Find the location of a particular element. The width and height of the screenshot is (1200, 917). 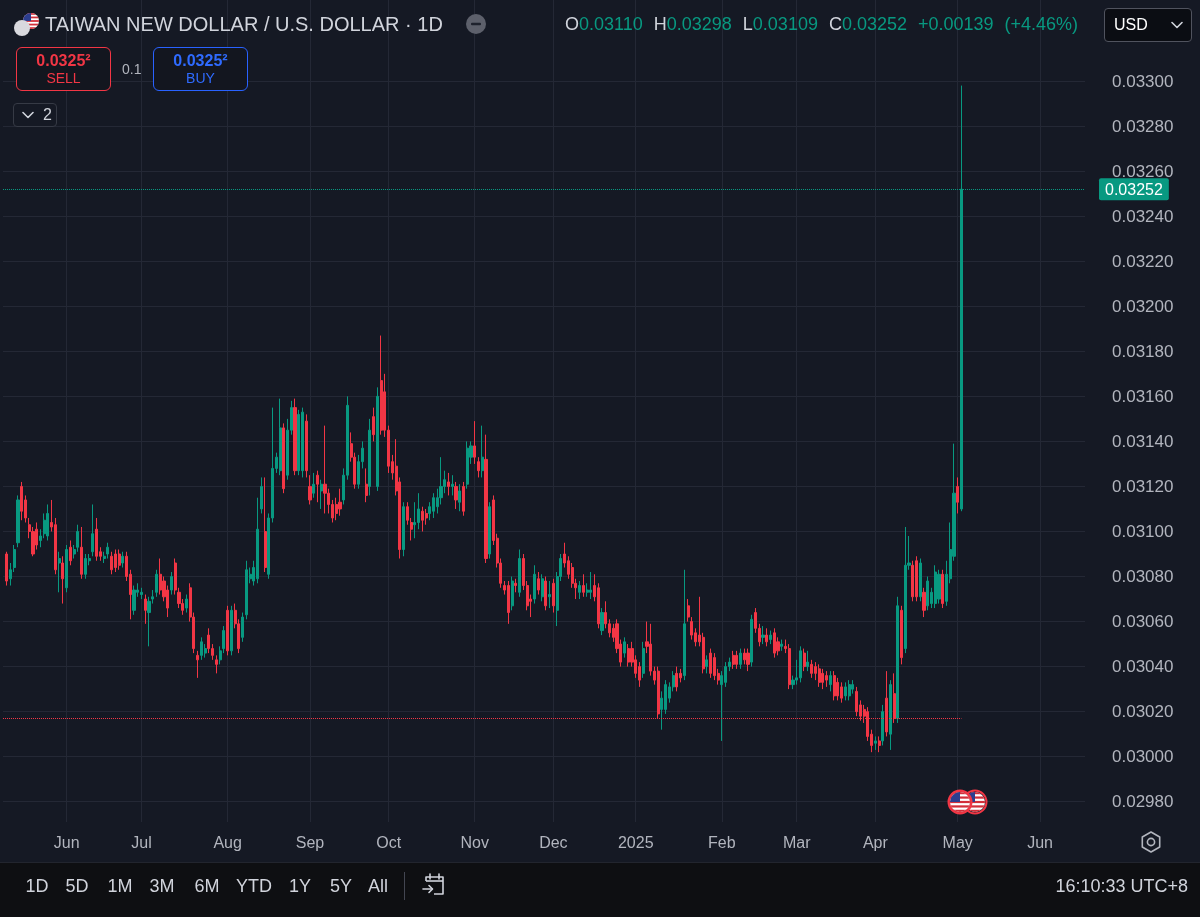

x-tick-label: Jun is located at coordinates (66, 842).